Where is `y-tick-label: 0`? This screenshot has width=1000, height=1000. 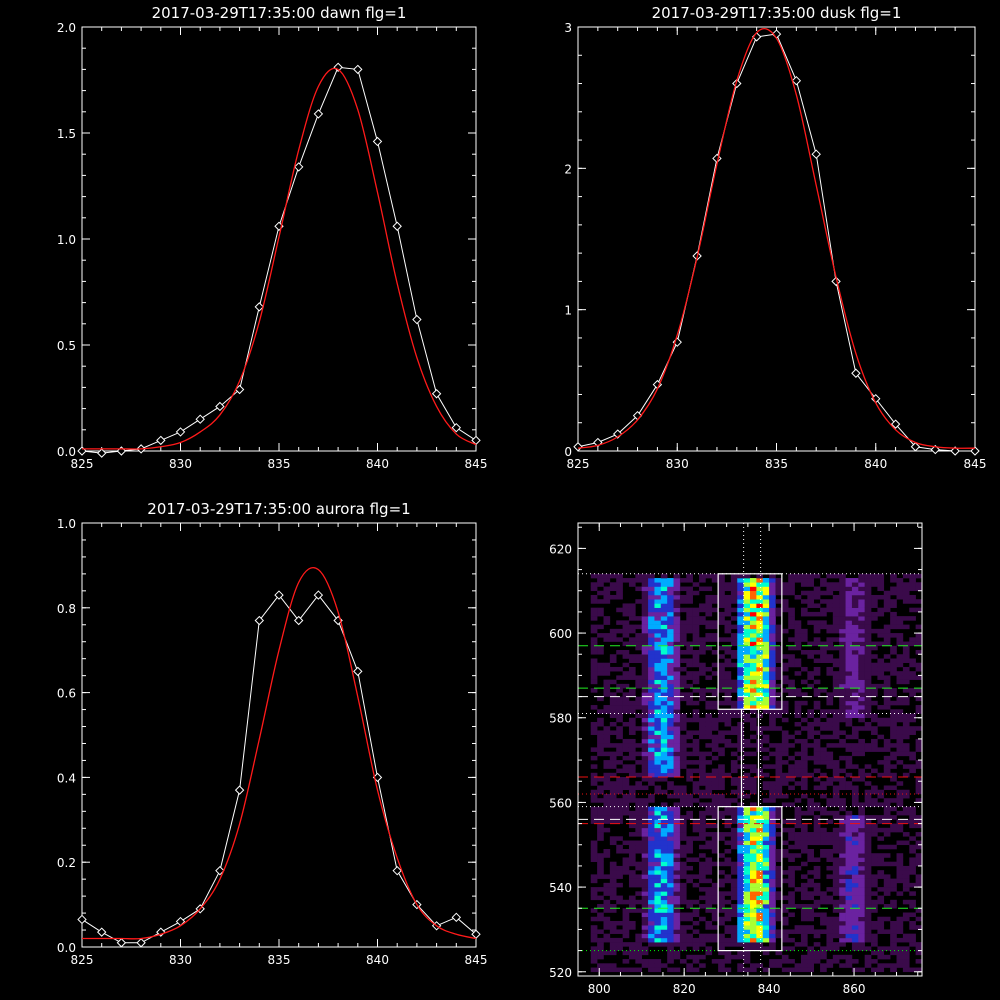 y-tick-label: 0 is located at coordinates (568, 452).